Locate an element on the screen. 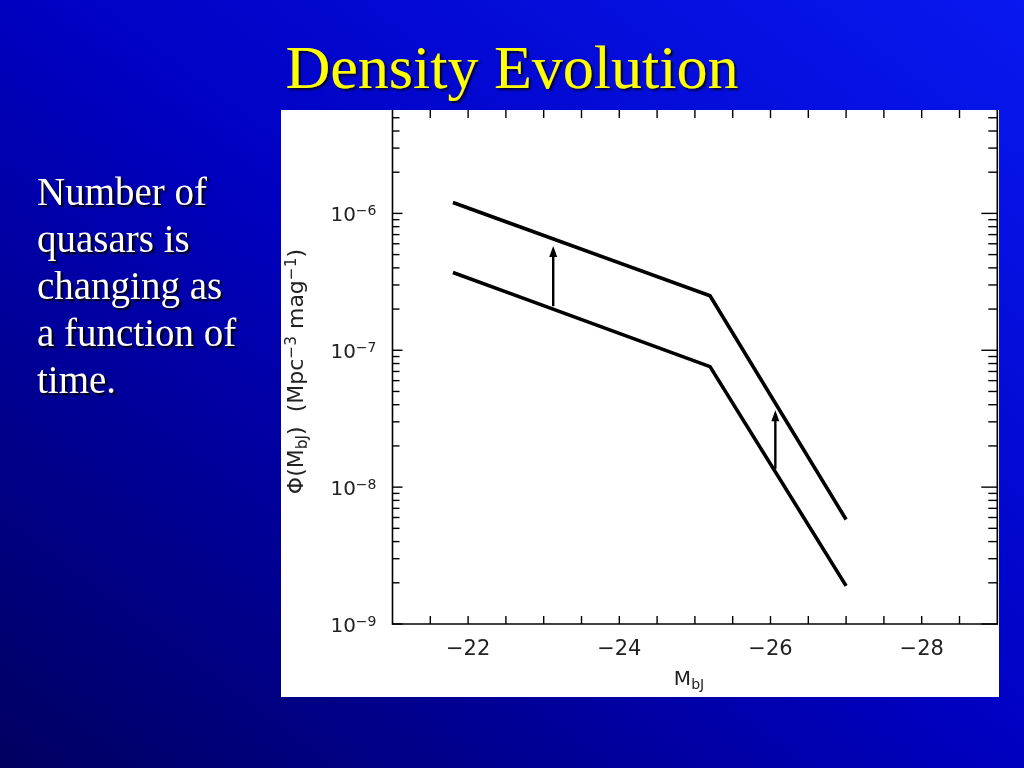 This screenshot has width=1024, height=768. y-tick-label: 10$^{−8}$ is located at coordinates (353, 488).